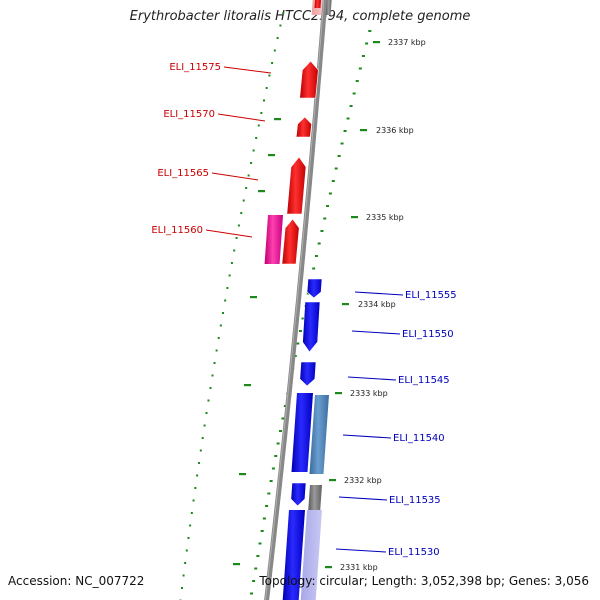 The height and width of the screenshot is (600, 600). I want to click on gene-label-eli-11555: ELI_11555, so click(431, 295).